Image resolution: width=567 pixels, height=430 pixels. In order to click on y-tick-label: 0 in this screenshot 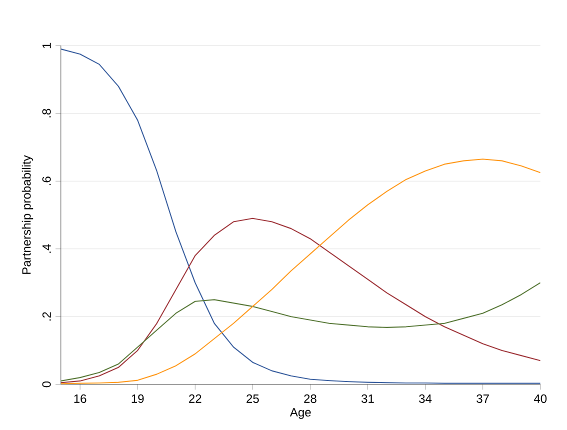, I will do `click(46, 384)`.